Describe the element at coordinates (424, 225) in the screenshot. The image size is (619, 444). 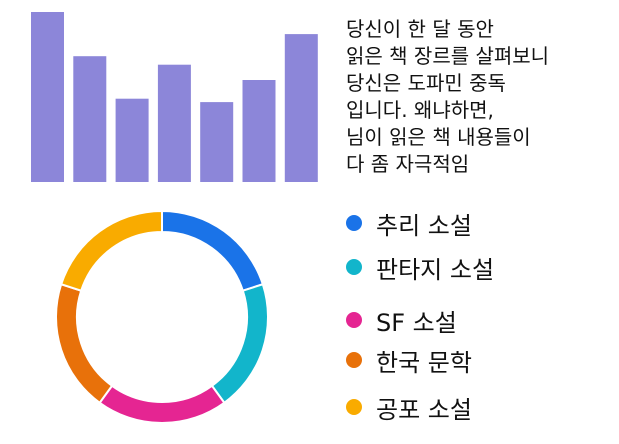
I see `legend-label: 추리 소설` at that location.